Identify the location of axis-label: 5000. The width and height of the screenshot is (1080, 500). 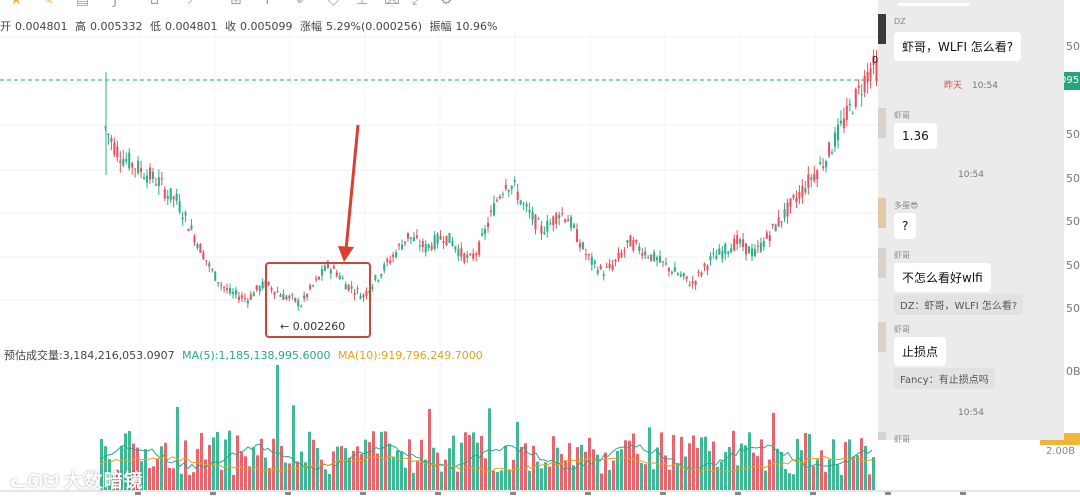
(1073, 134).